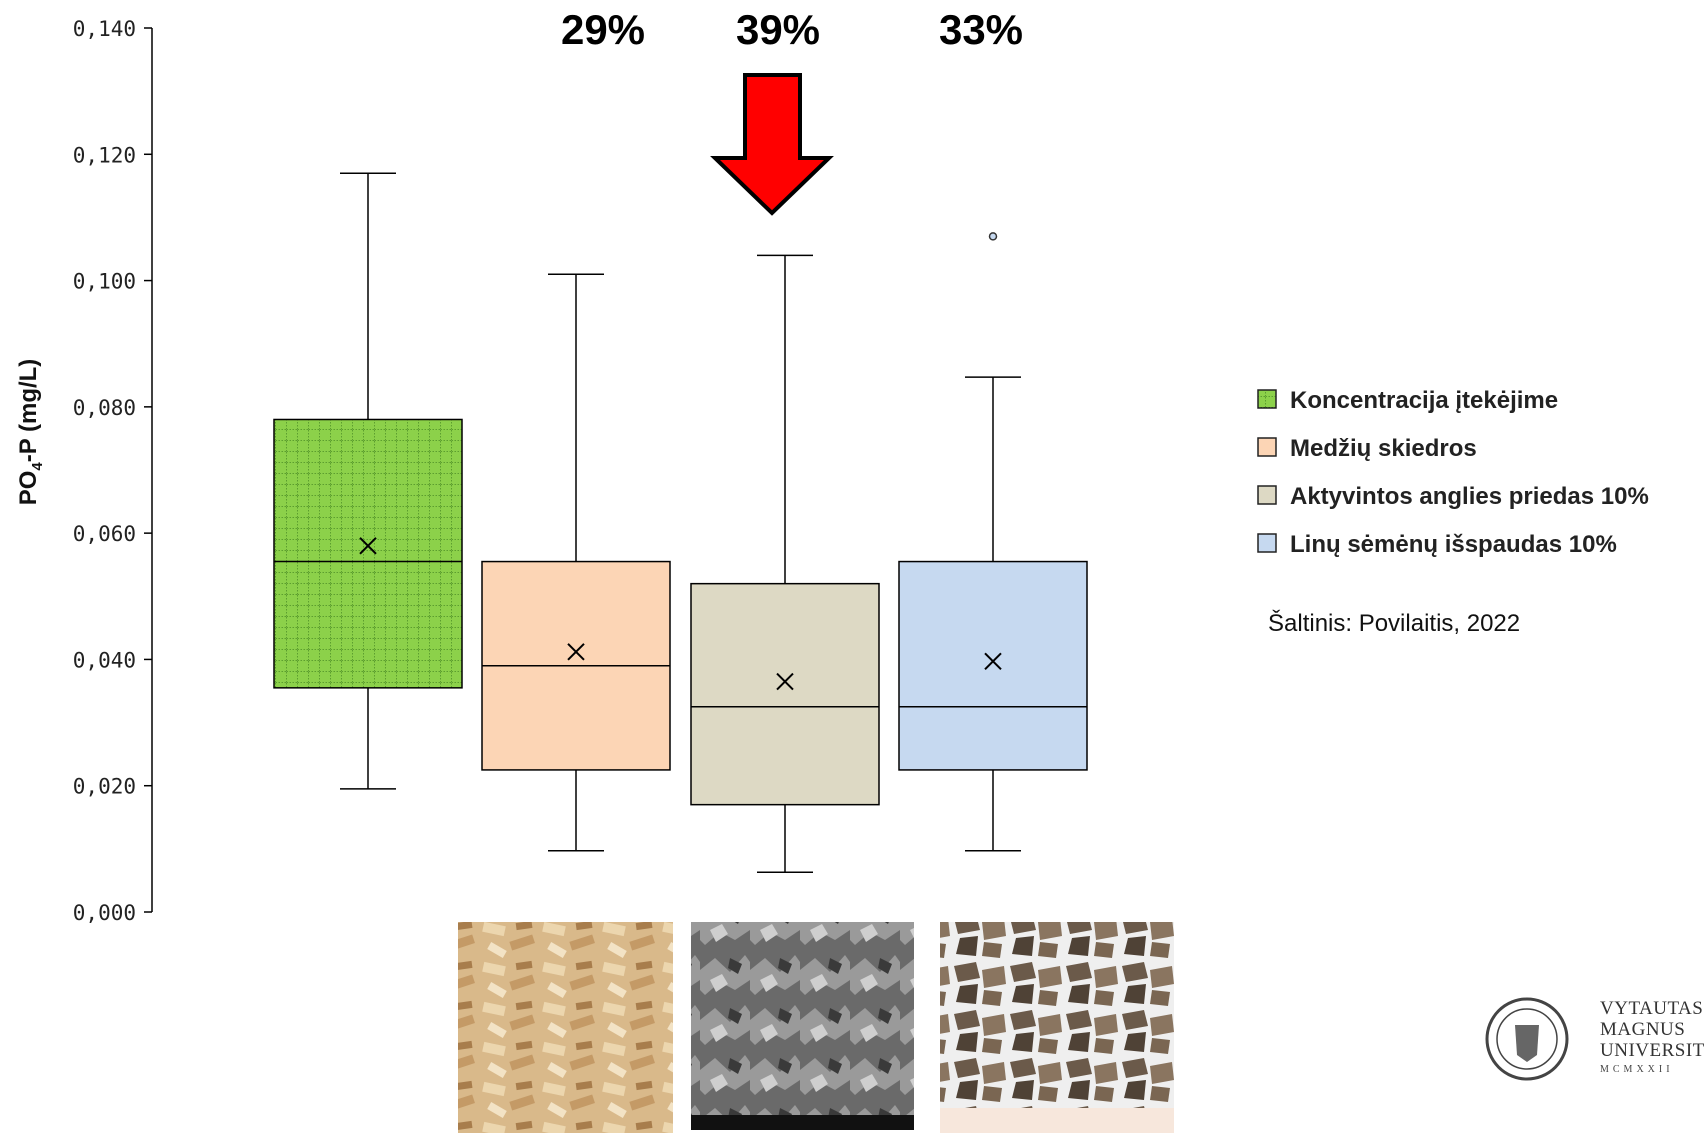 Image resolution: width=1704 pixels, height=1133 pixels. I want to click on logo-line-2: MAGNUS, so click(1642, 1029).